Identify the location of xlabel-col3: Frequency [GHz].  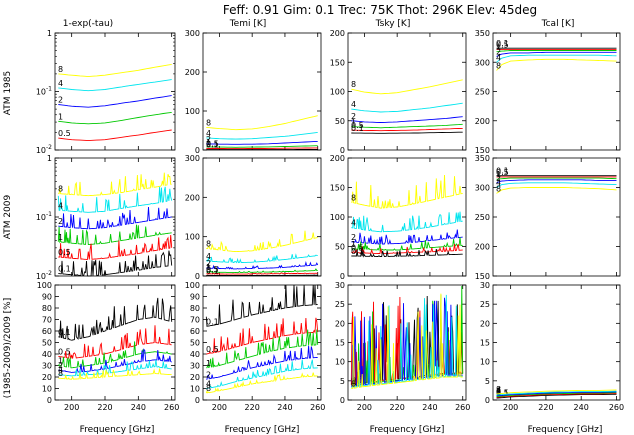
(407, 430).